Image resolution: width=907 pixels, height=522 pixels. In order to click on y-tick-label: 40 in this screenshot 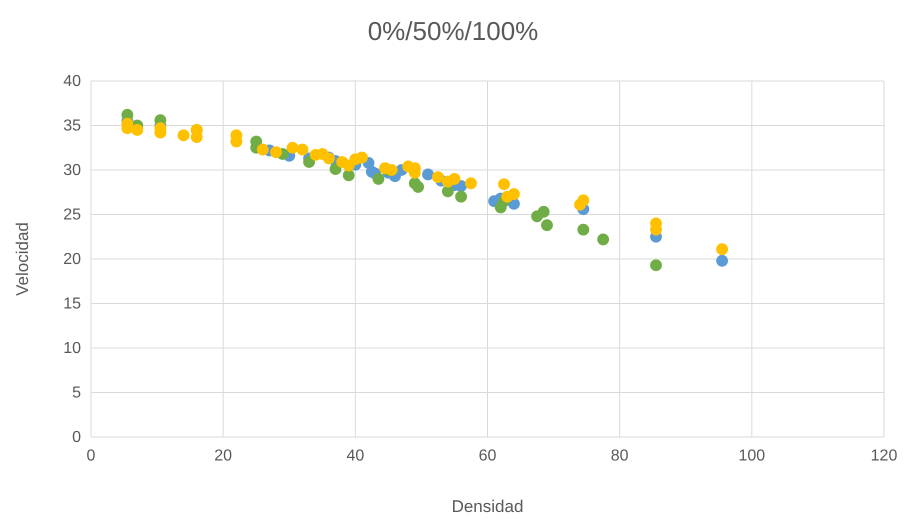, I will do `click(72, 81)`.